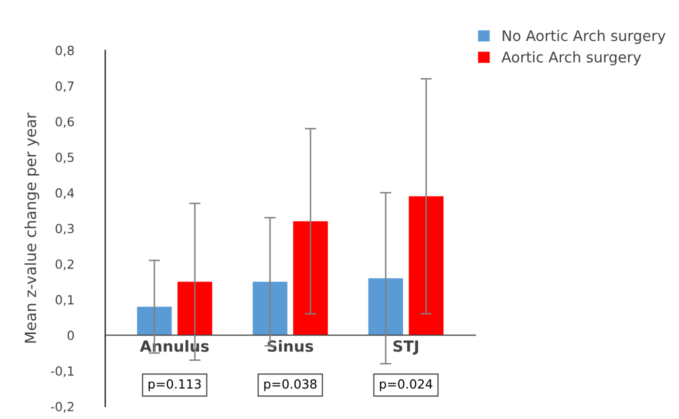 The image size is (679, 419). I want to click on annotation: p=0.024, so click(406, 385).